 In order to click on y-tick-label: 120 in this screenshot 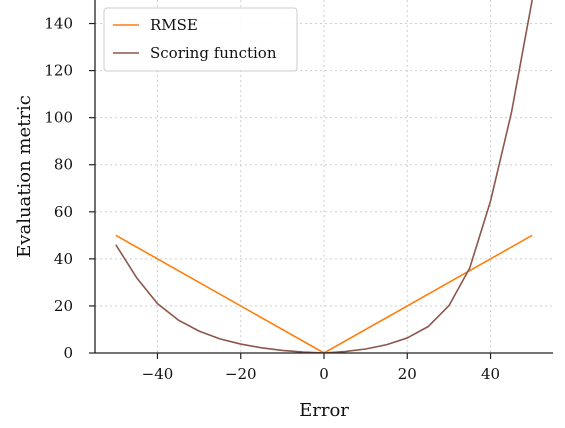, I will do `click(58, 71)`.